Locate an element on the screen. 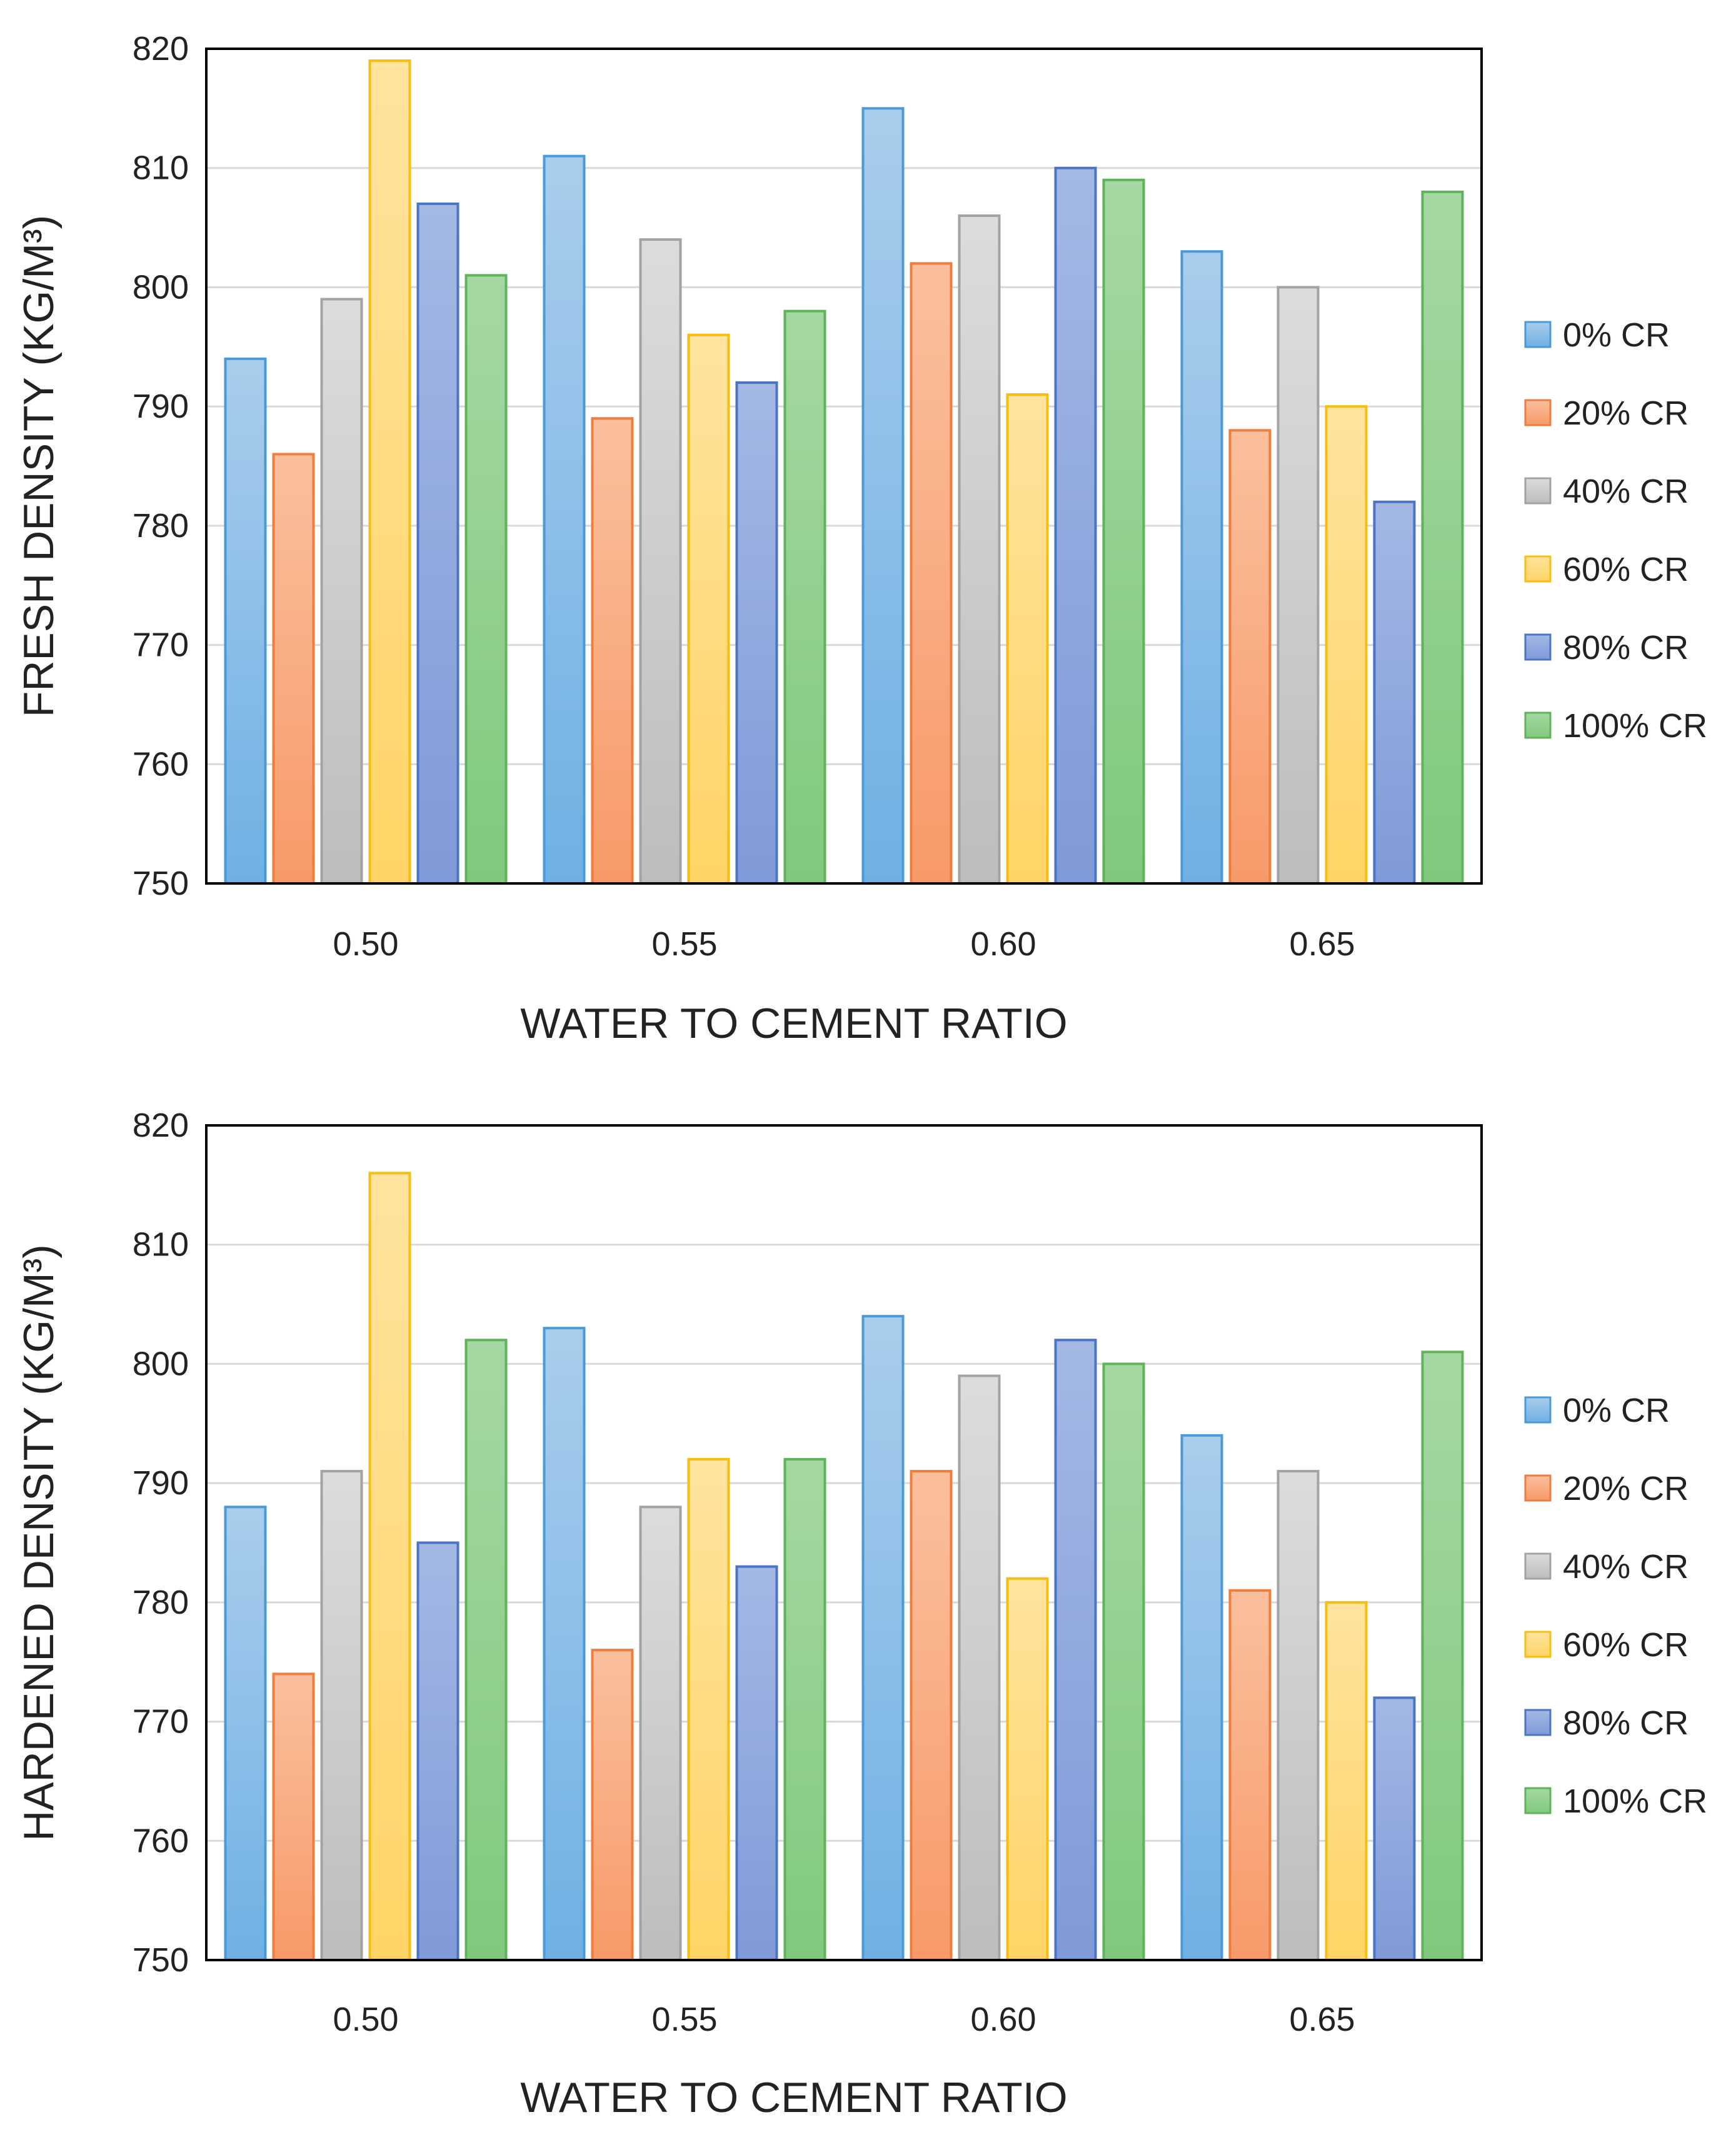  fresh-legend-label: 100% CR is located at coordinates (1635, 726).